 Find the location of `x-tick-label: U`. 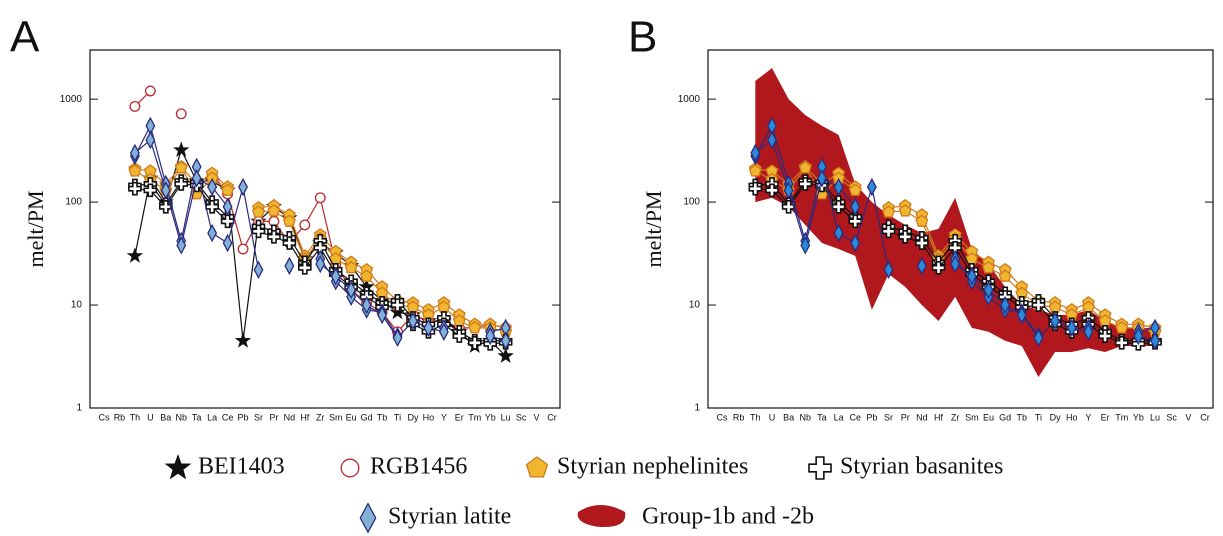

x-tick-label: U is located at coordinates (150, 417).